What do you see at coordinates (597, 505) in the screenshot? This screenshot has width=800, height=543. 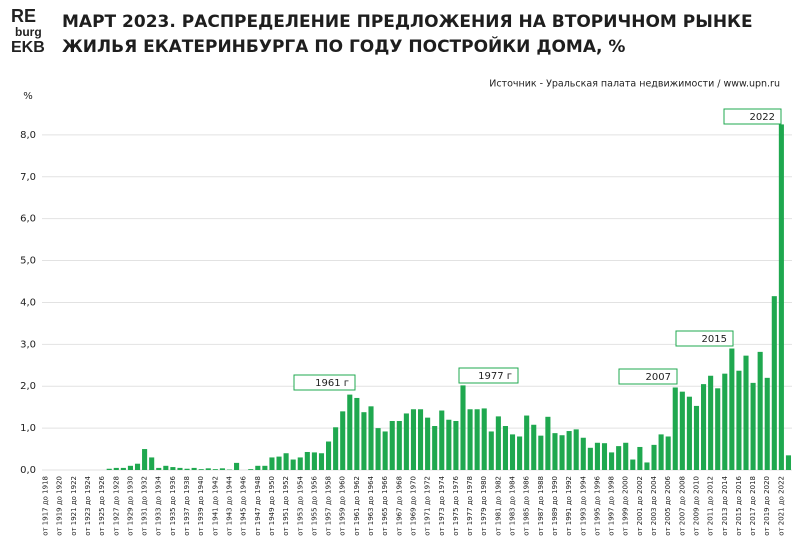 I see `x-tick-label: от 1995 до 1996` at bounding box center [597, 505].